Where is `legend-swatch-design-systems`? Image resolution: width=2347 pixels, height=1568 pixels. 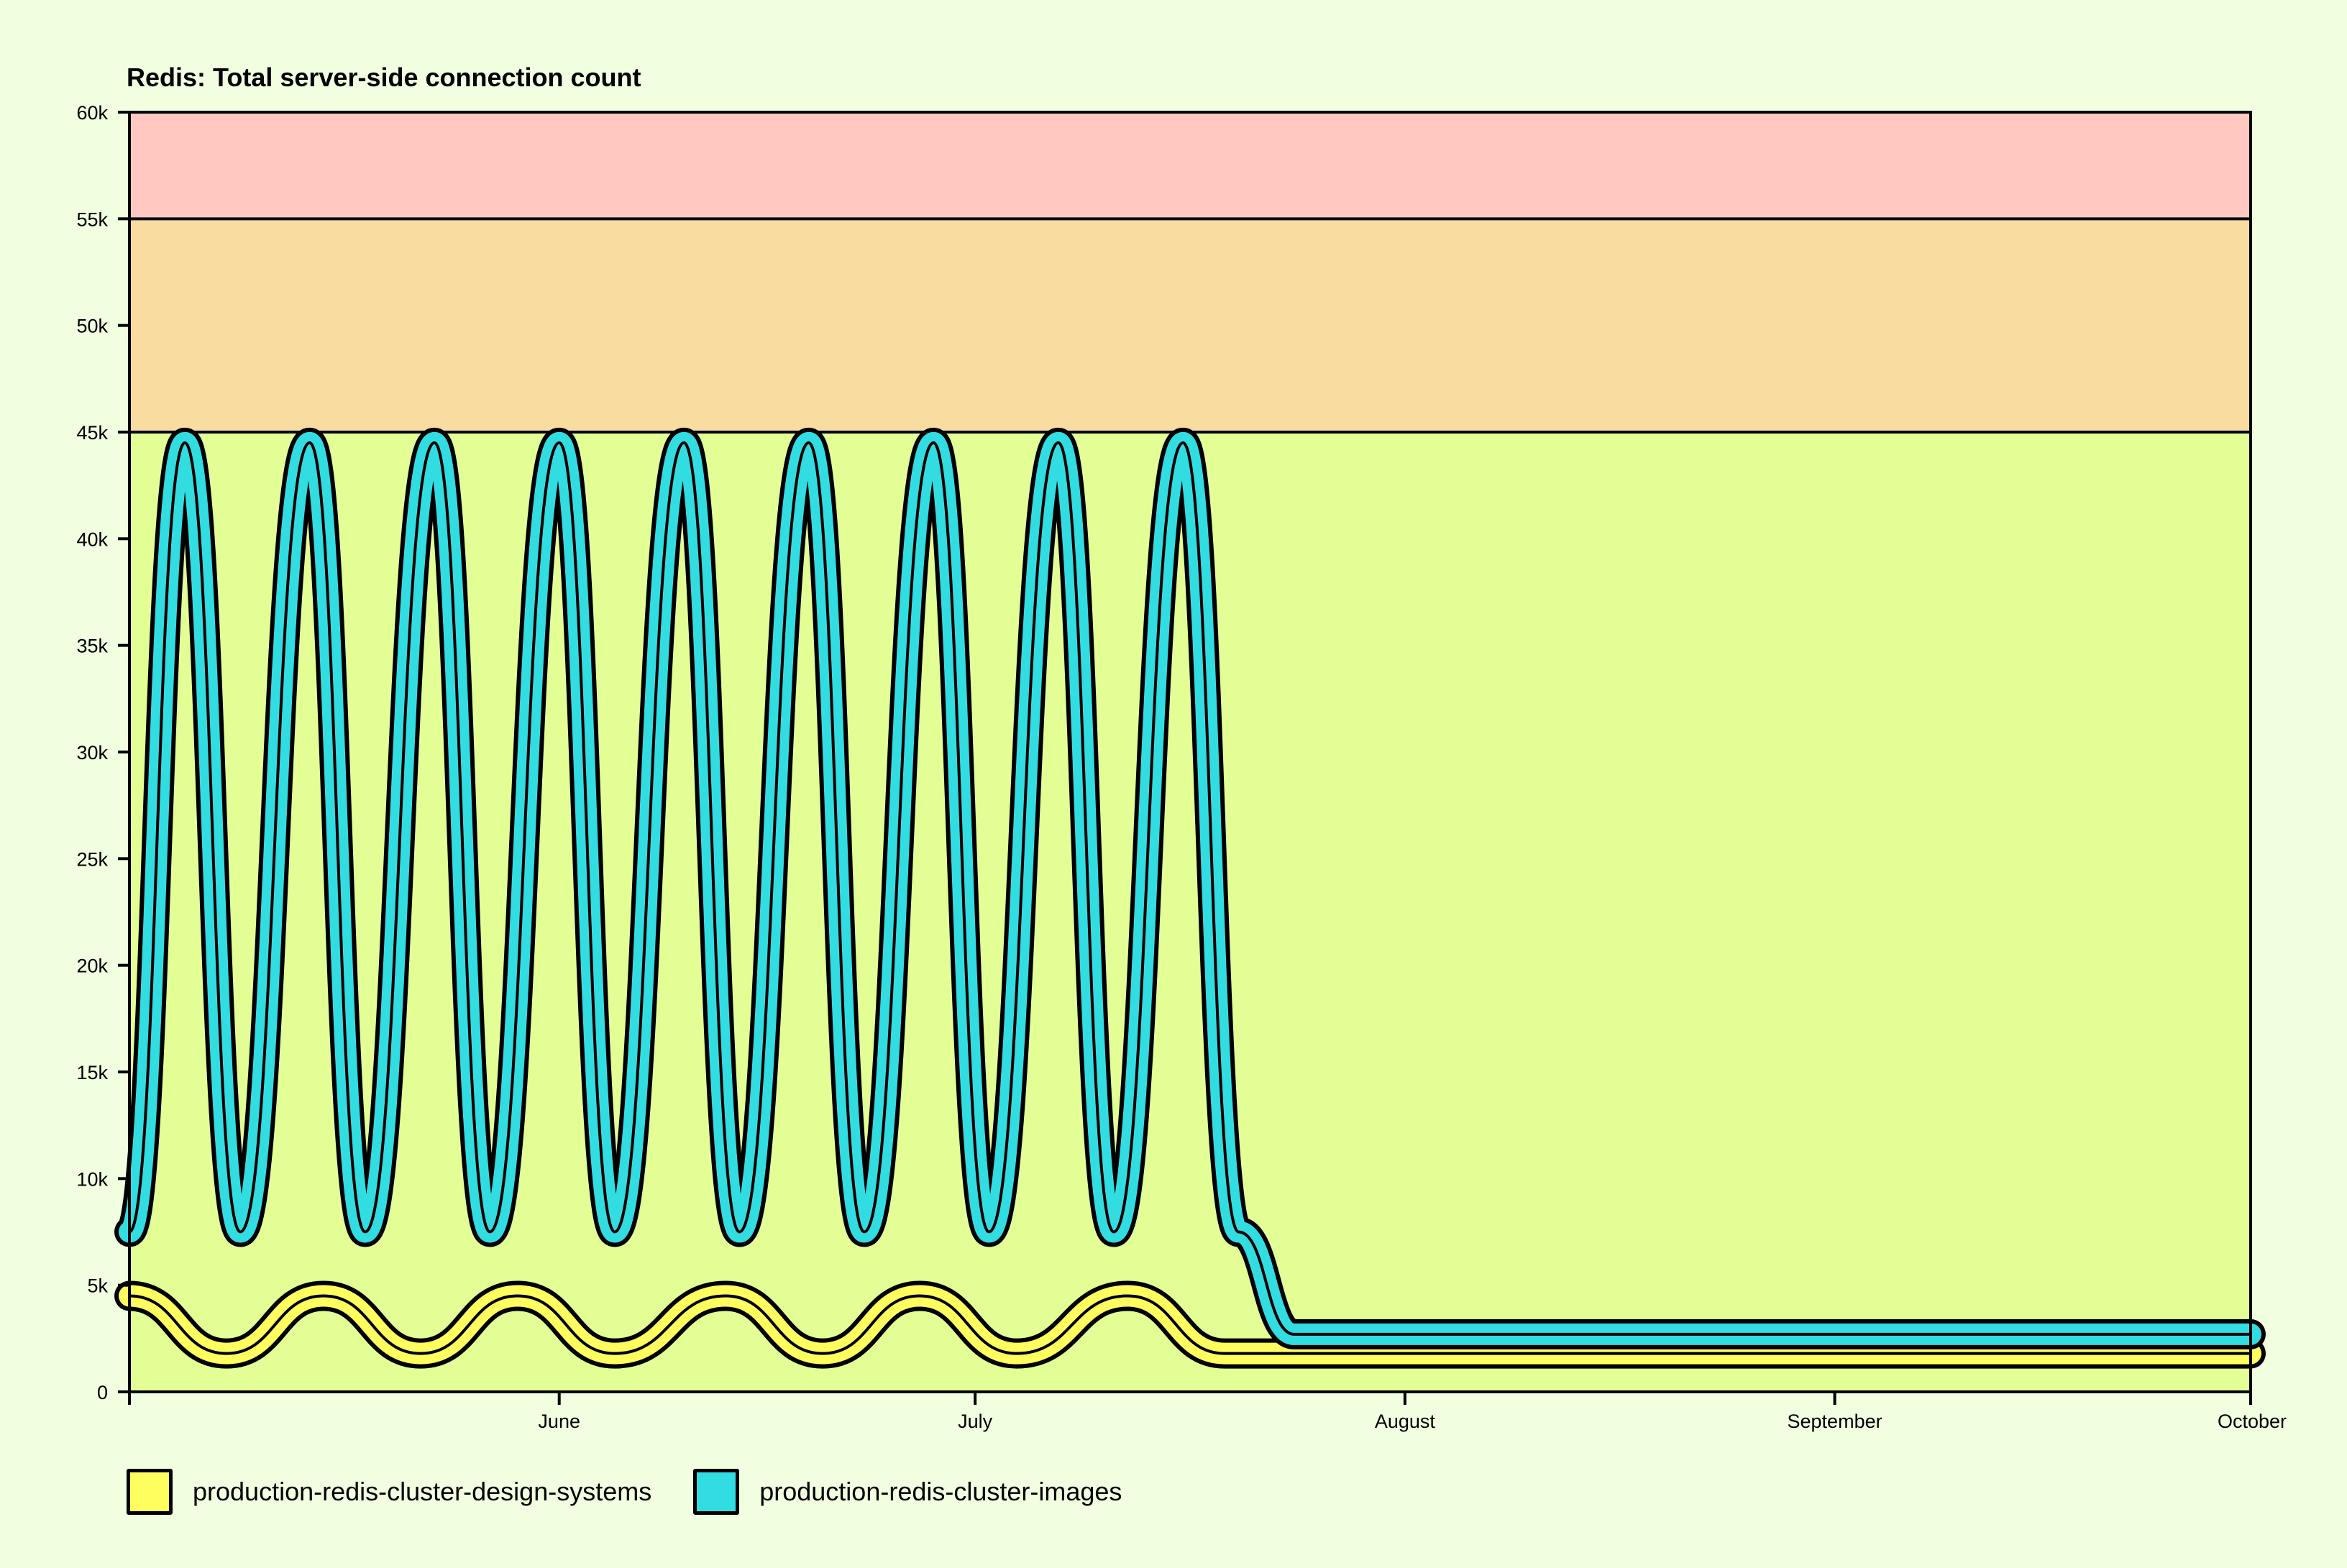 legend-swatch-design-systems is located at coordinates (150, 1492).